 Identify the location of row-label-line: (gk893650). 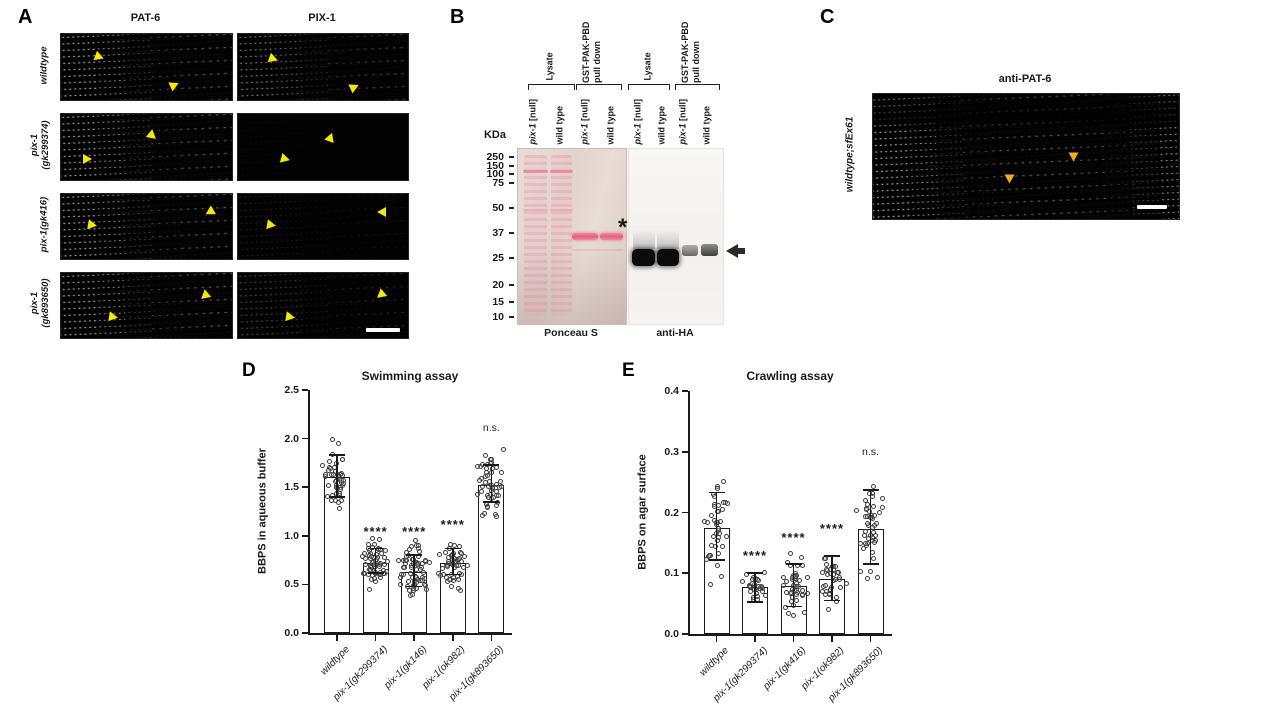
(45, 303).